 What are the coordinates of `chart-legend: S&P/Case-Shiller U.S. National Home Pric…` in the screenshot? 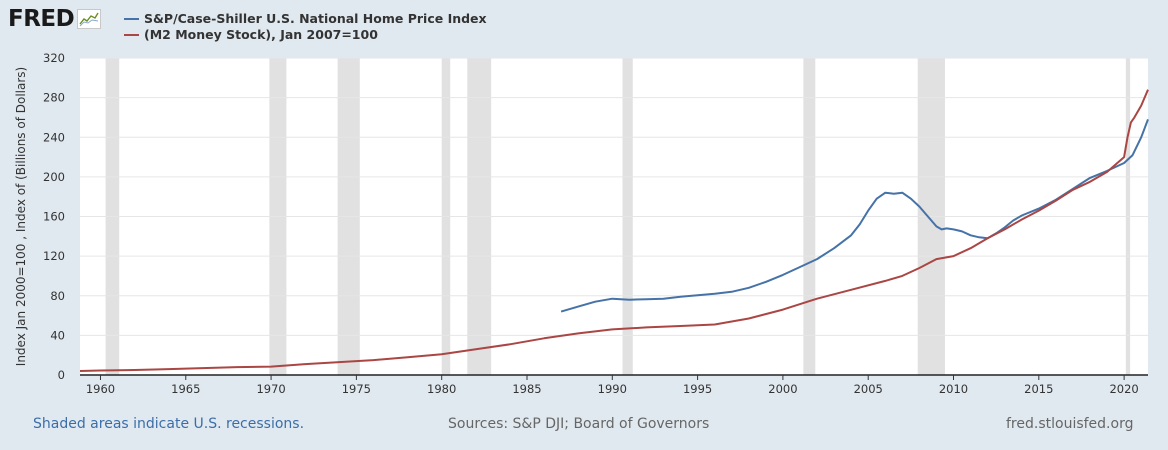 It's located at (305, 27).